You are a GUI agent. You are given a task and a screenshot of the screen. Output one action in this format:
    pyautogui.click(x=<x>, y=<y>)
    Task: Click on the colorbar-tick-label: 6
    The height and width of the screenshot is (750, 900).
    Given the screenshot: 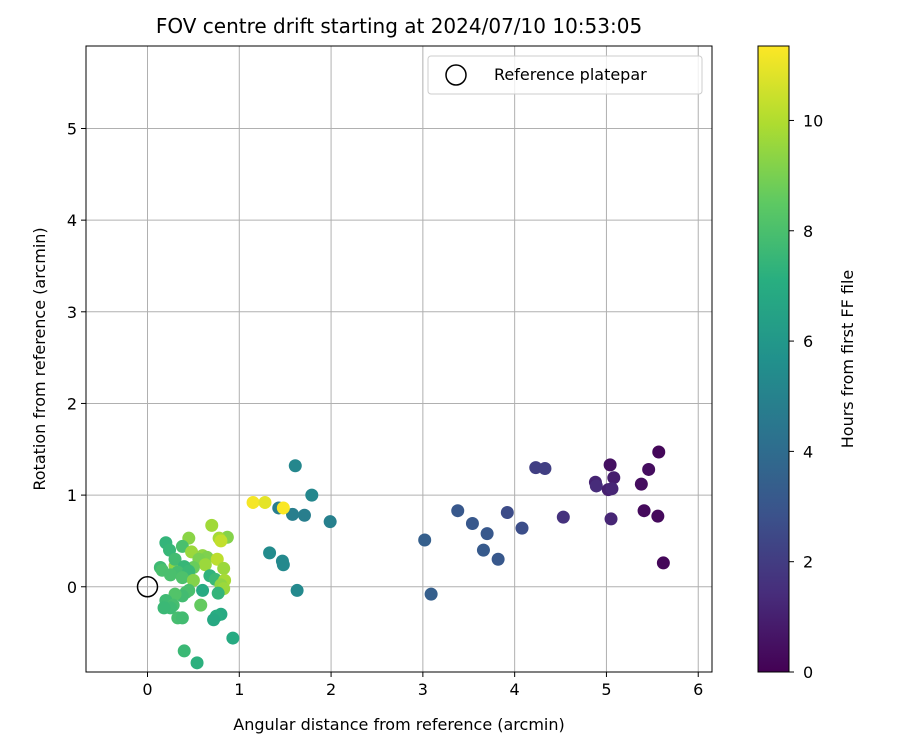 What is the action you would take?
    pyautogui.click(x=808, y=341)
    